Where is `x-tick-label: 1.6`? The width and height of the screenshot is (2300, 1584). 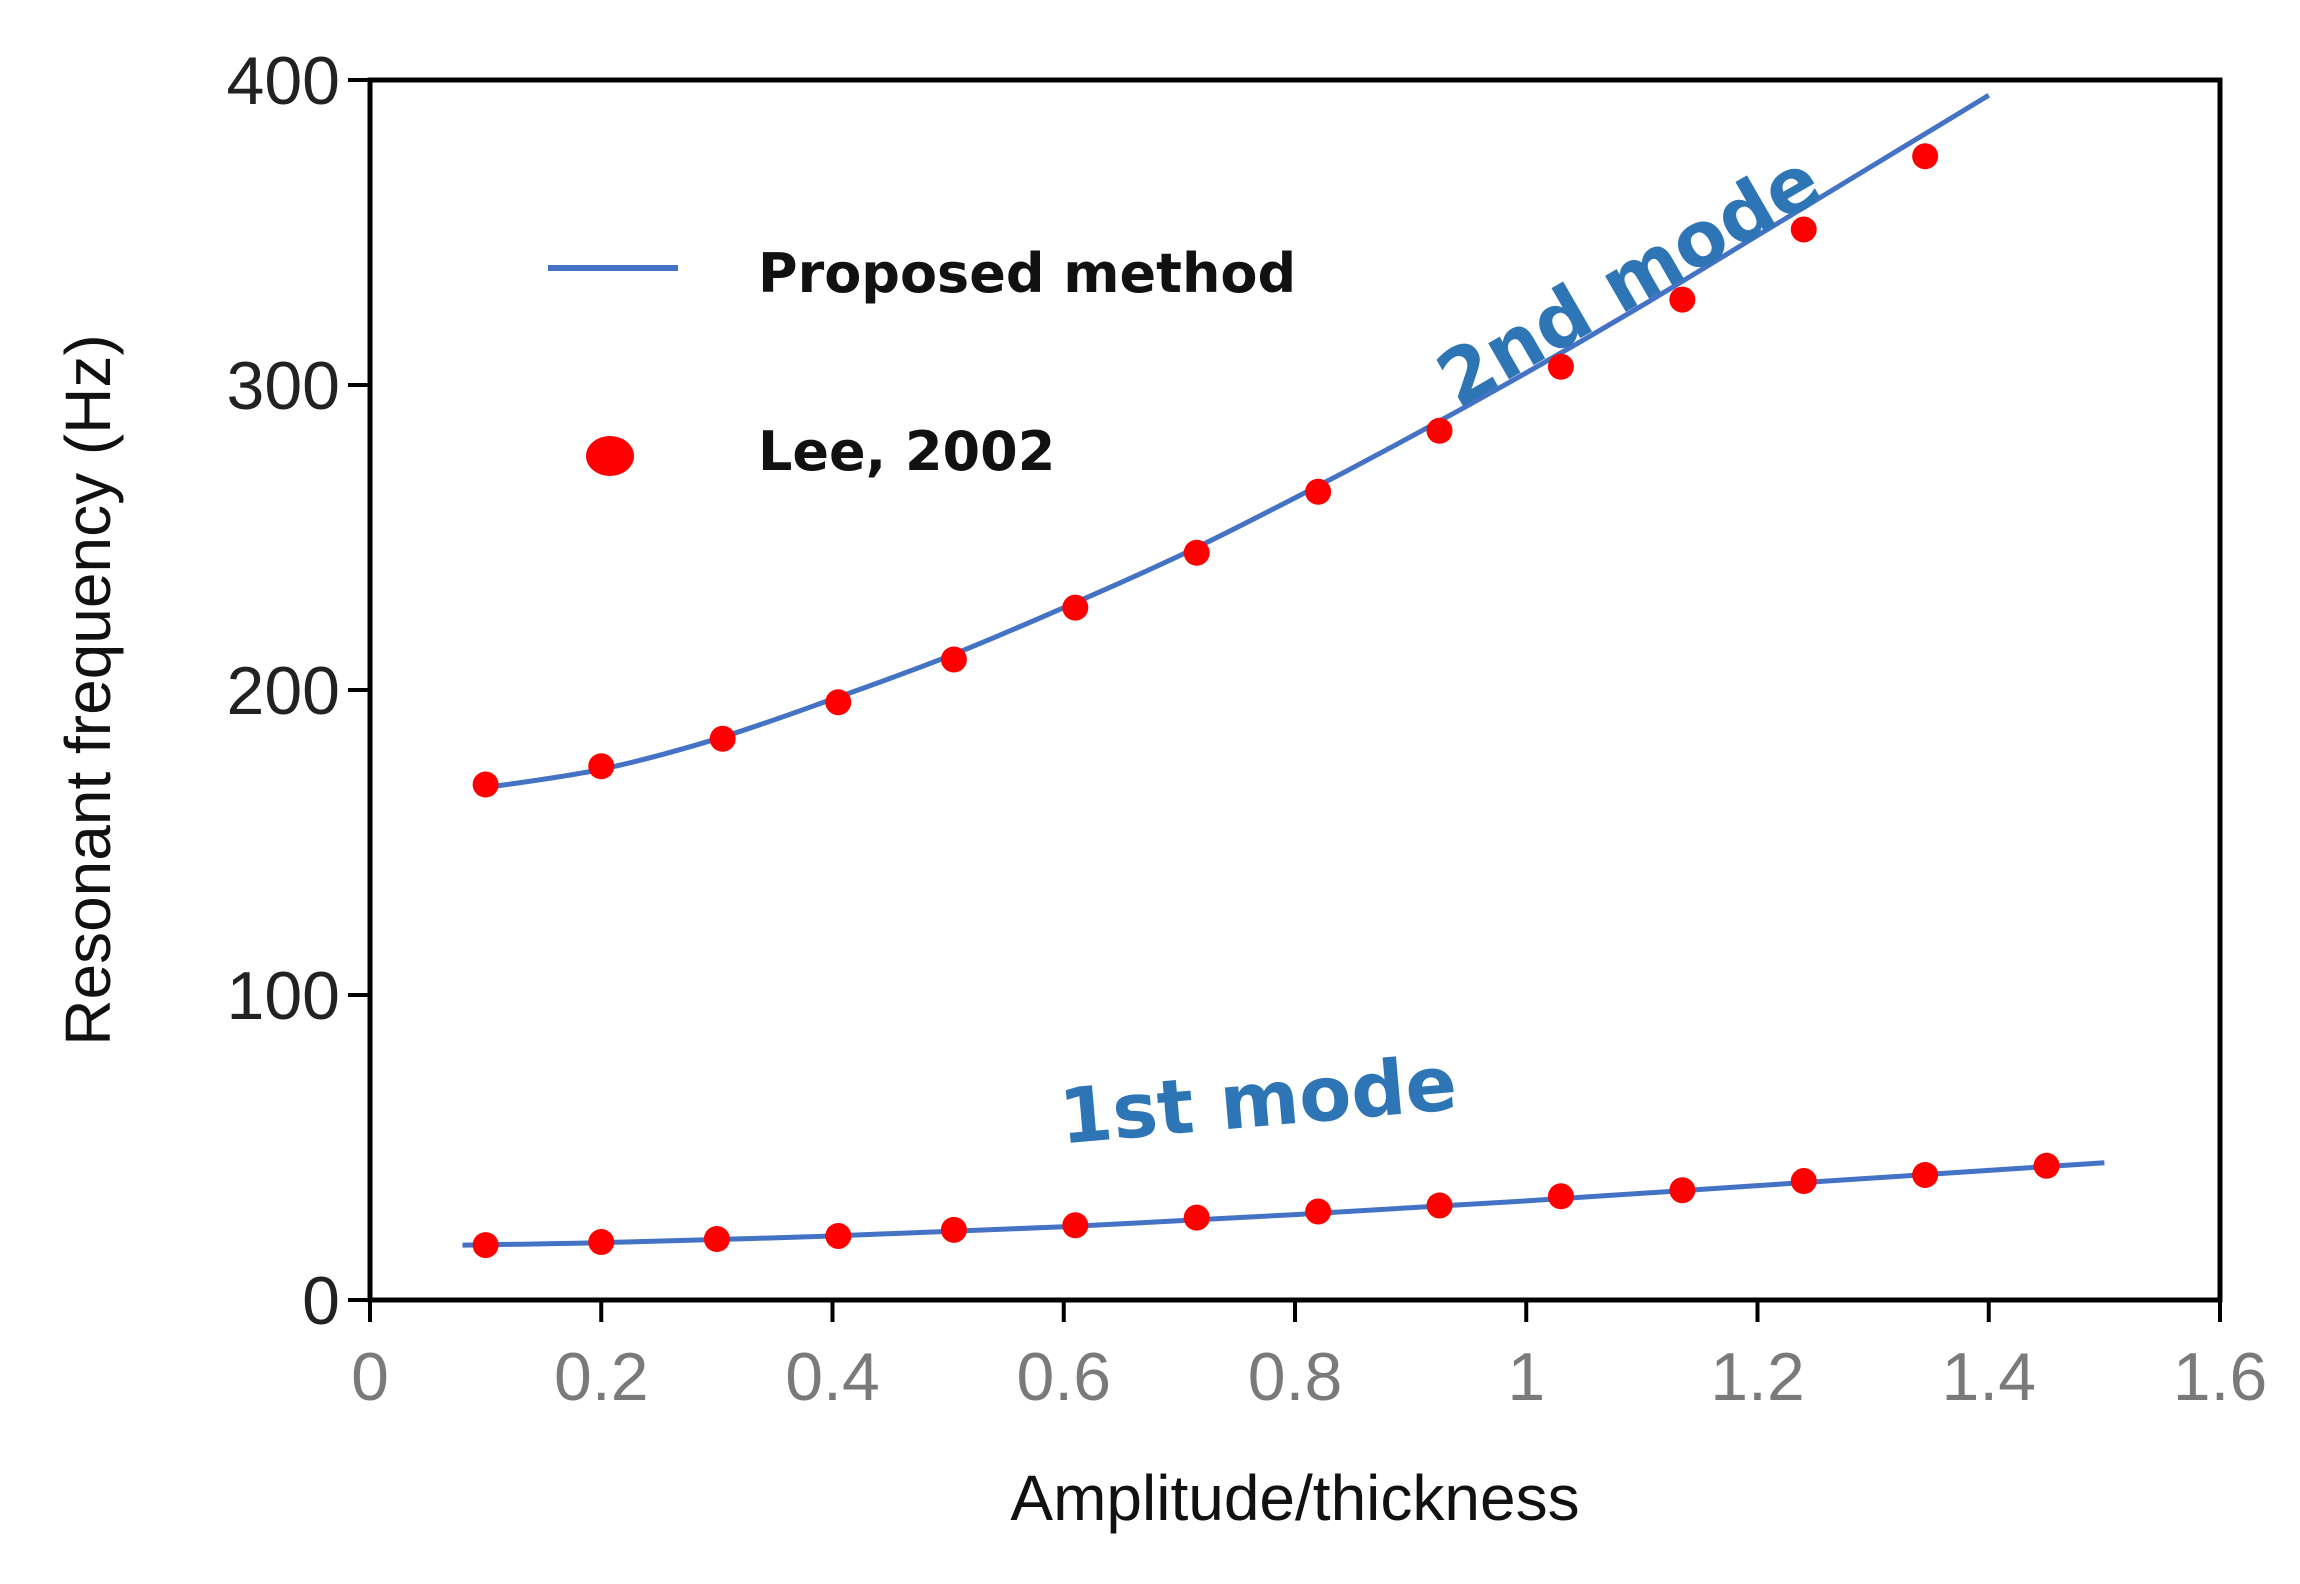
x-tick-label: 1.6 is located at coordinates (2220, 1377).